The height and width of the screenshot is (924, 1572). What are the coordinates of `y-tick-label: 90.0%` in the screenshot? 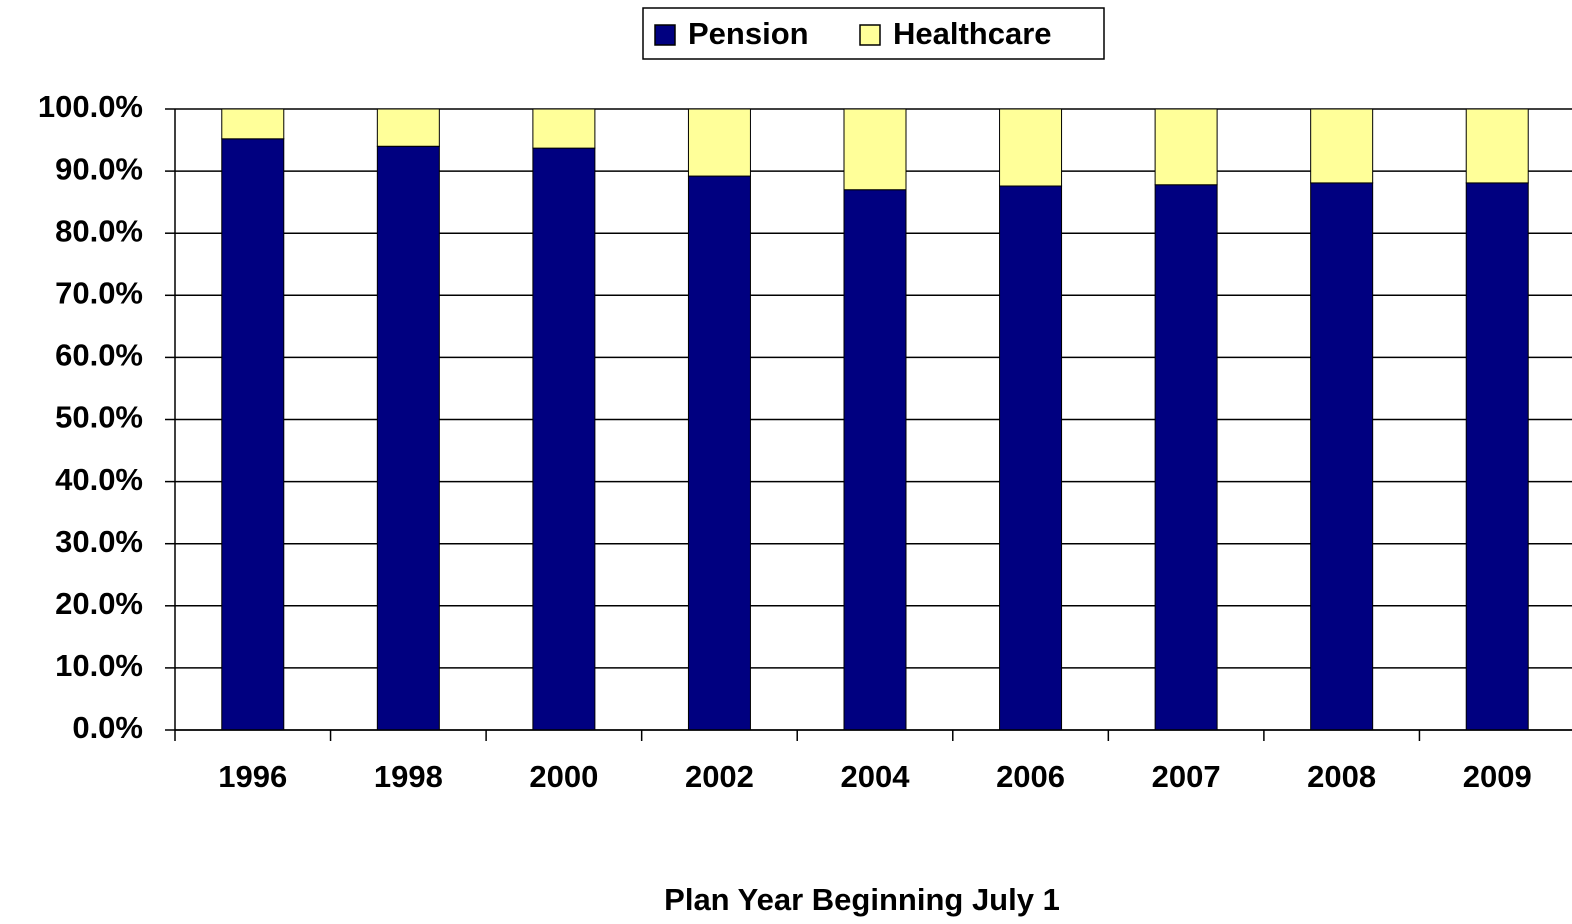 It's located at (99, 168).